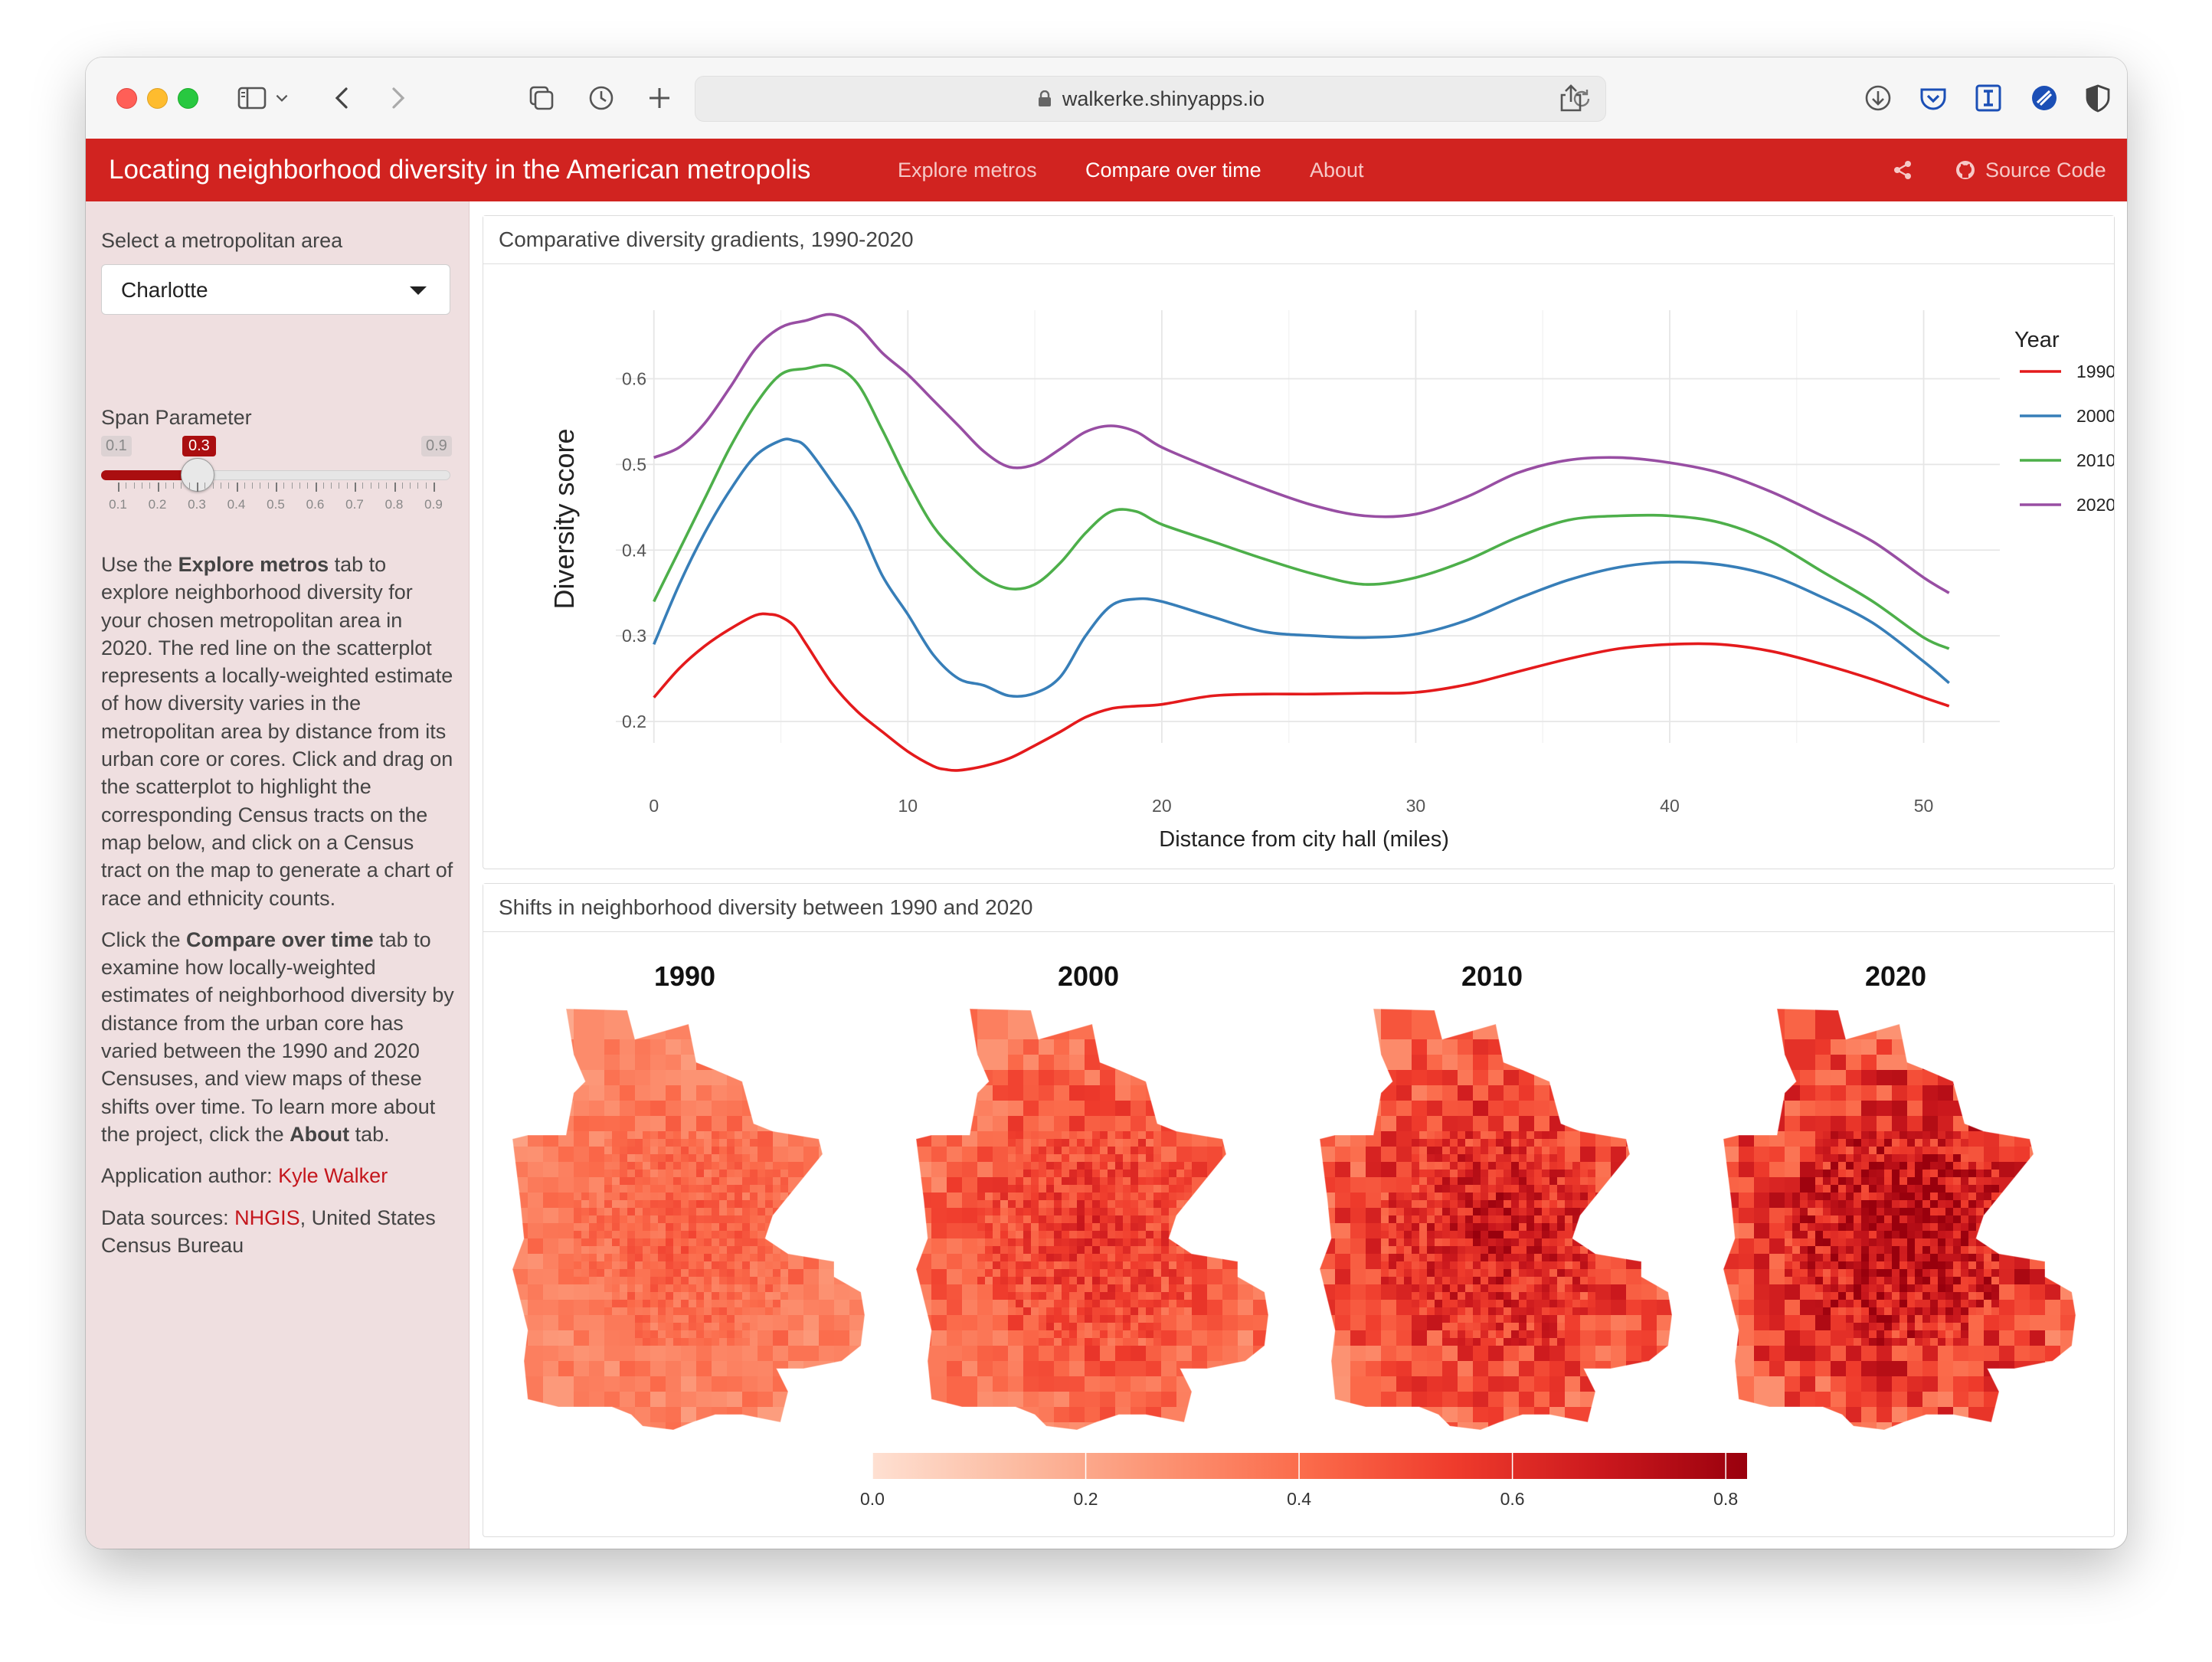 This screenshot has height=1662, width=2212. What do you see at coordinates (1903, 170) in the screenshot?
I see `share-link` at bounding box center [1903, 170].